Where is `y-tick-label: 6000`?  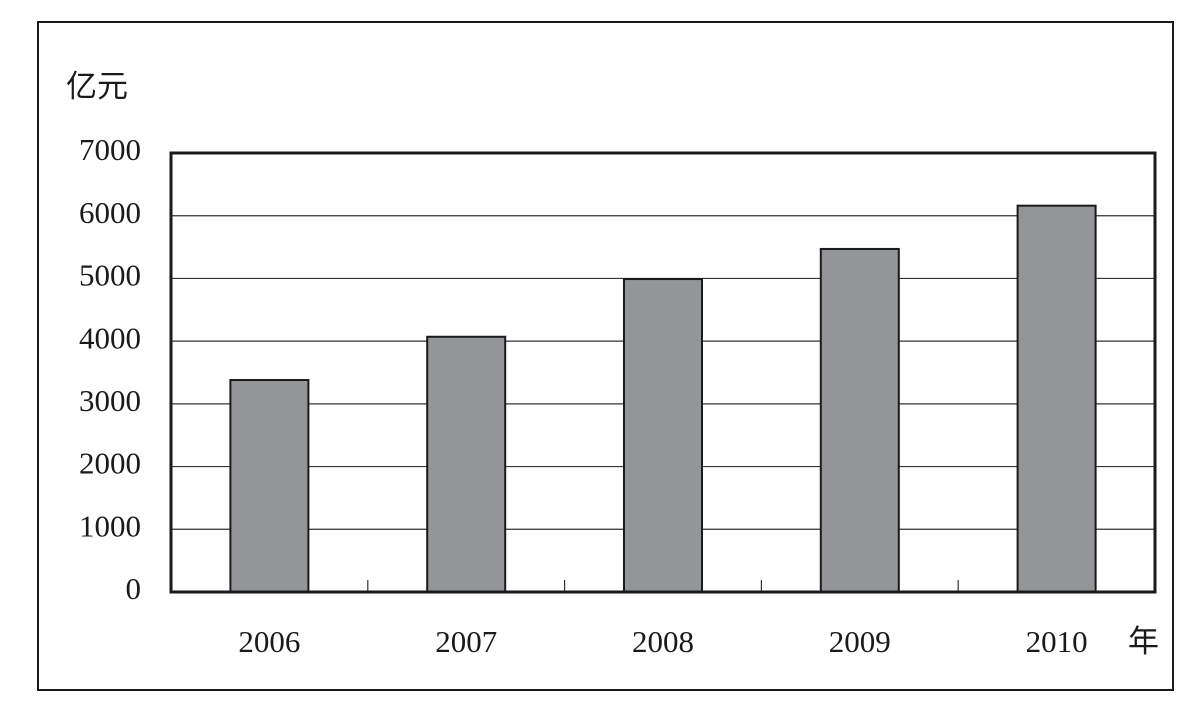 y-tick-label: 6000 is located at coordinates (110, 212).